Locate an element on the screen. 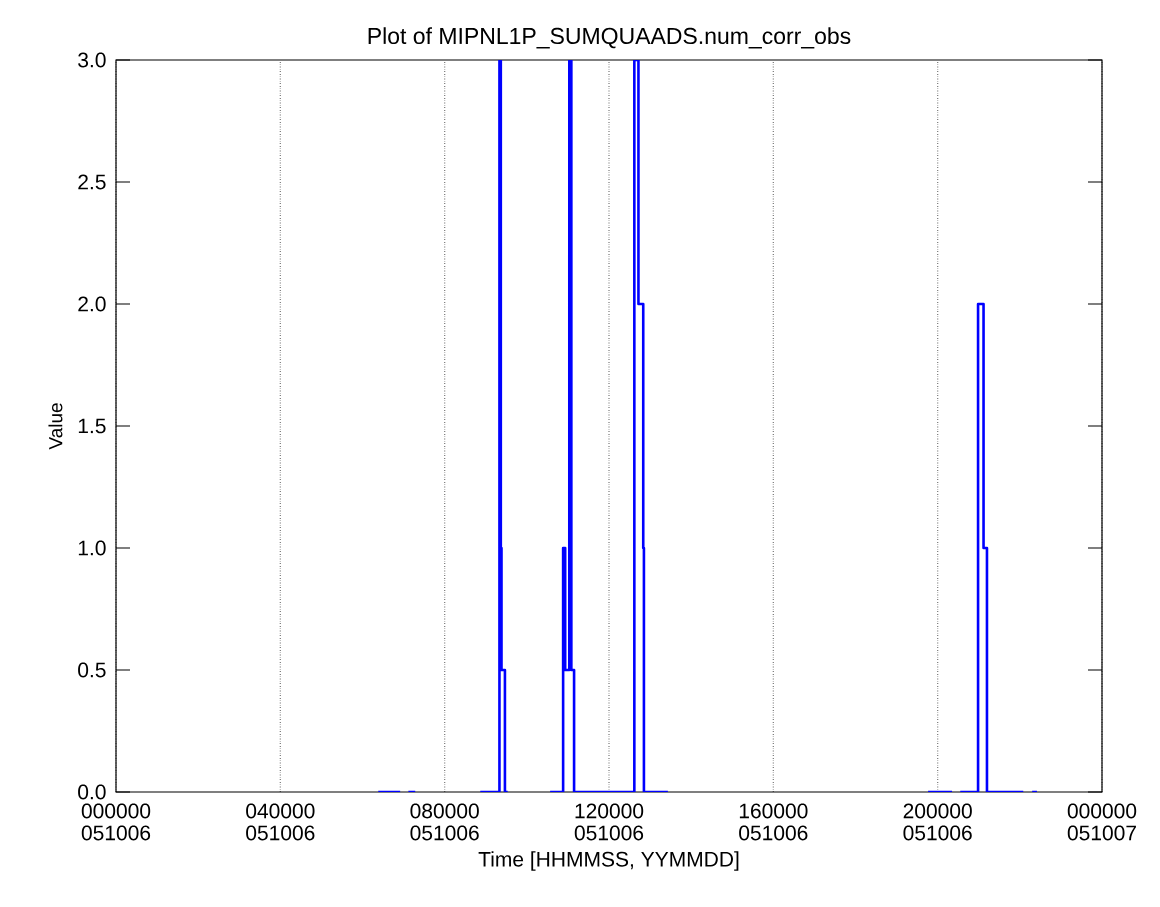  y-tick-label: 1.0 is located at coordinates (92, 548).